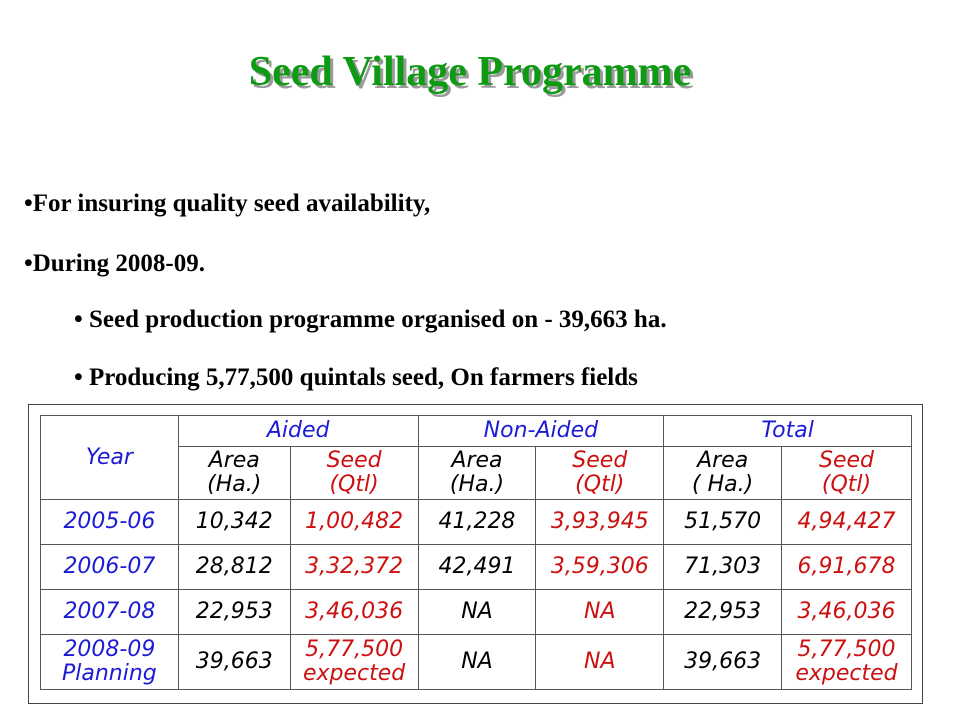 The image size is (960, 720). Describe the element at coordinates (600, 522) in the screenshot. I see `nonaided-seed-cell: 3,93,945` at that location.